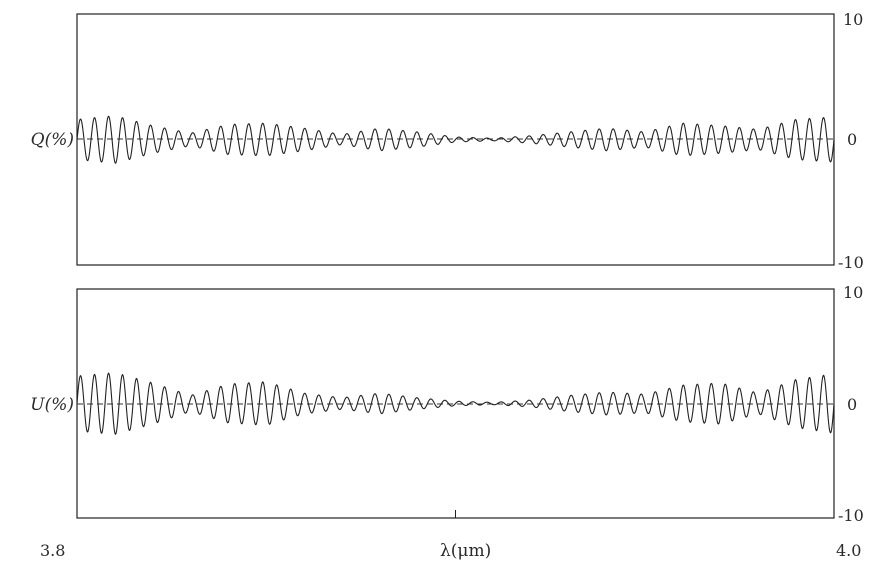 The width and height of the screenshot is (886, 563). What do you see at coordinates (853, 19) in the screenshot?
I see `q-ytick-top: 10` at bounding box center [853, 19].